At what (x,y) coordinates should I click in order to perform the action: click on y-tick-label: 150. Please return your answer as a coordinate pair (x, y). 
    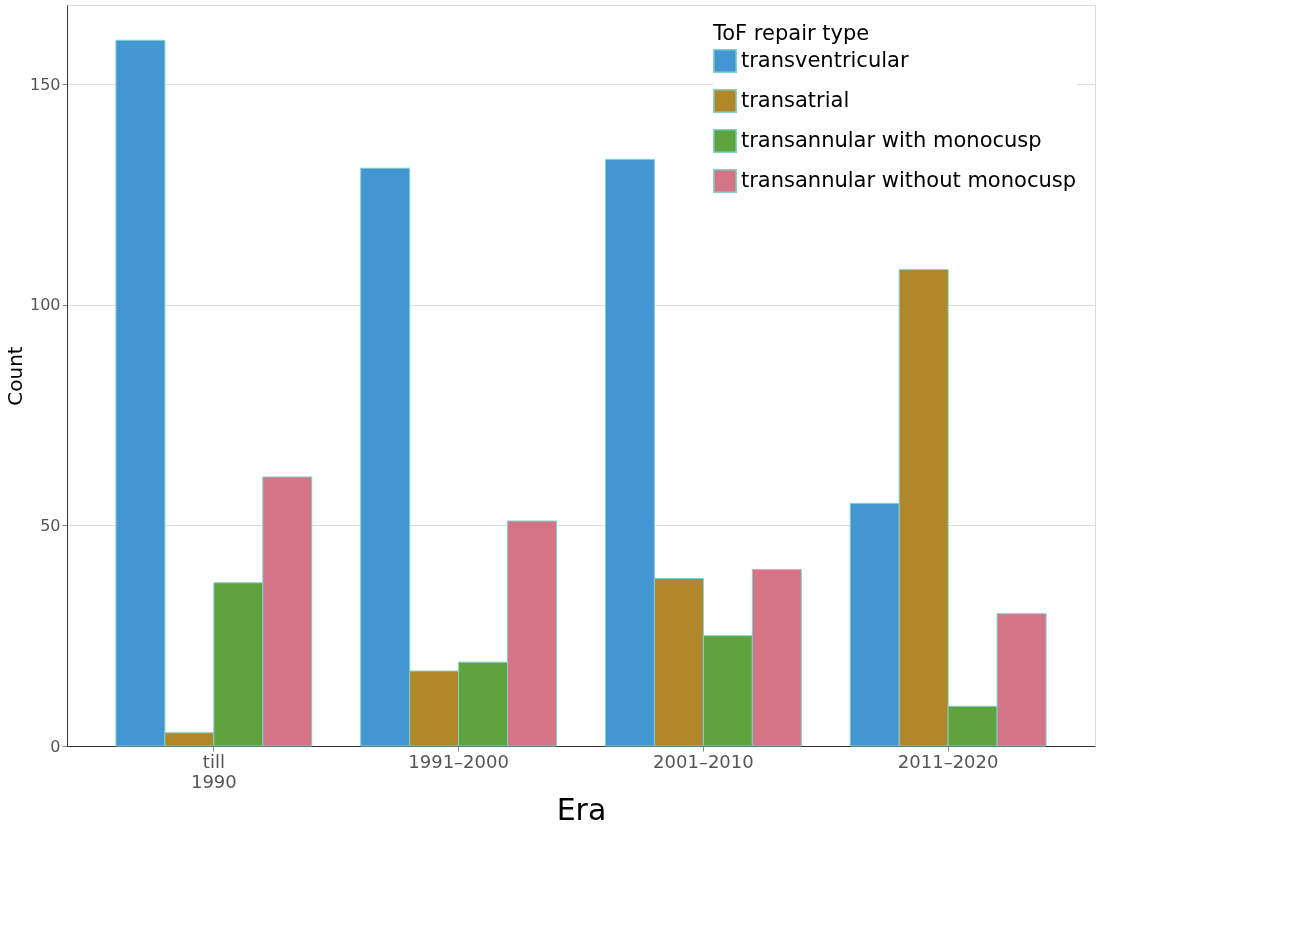
    Looking at the image, I should click on (45, 84).